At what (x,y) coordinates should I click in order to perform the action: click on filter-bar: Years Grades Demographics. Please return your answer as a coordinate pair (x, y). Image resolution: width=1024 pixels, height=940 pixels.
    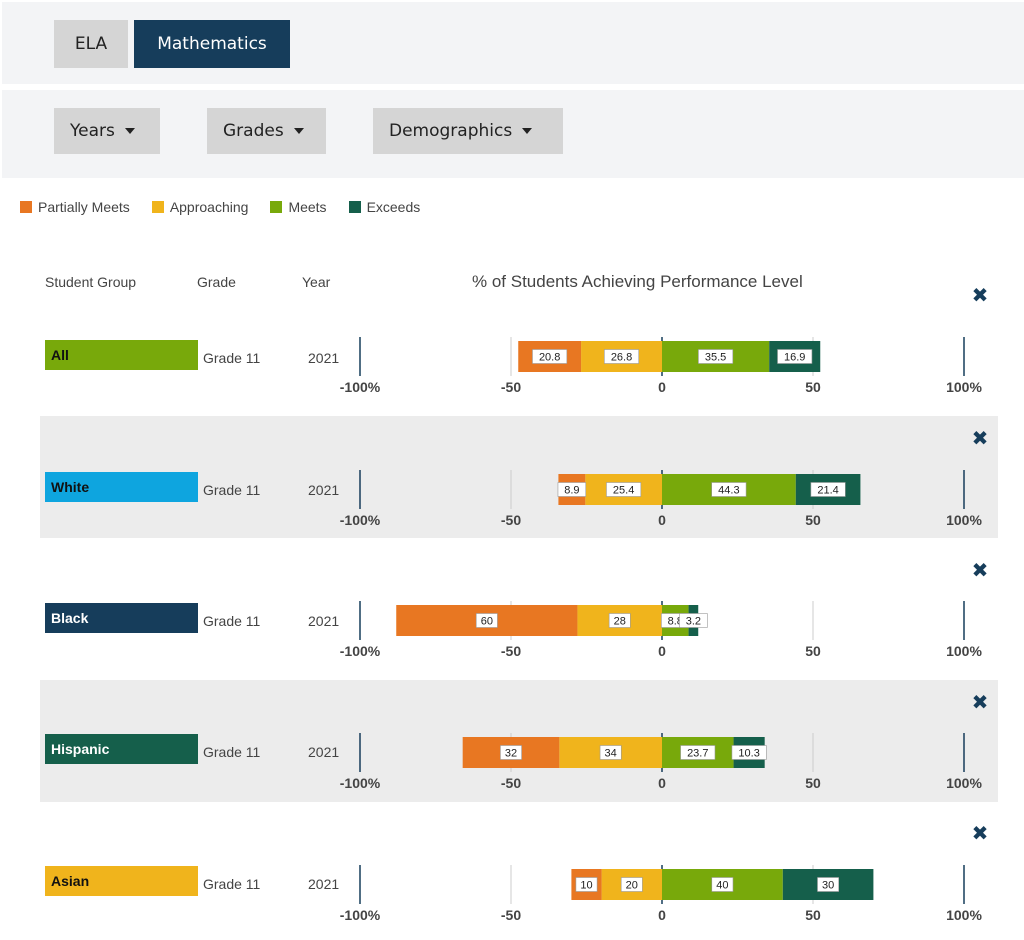
    Looking at the image, I should click on (513, 134).